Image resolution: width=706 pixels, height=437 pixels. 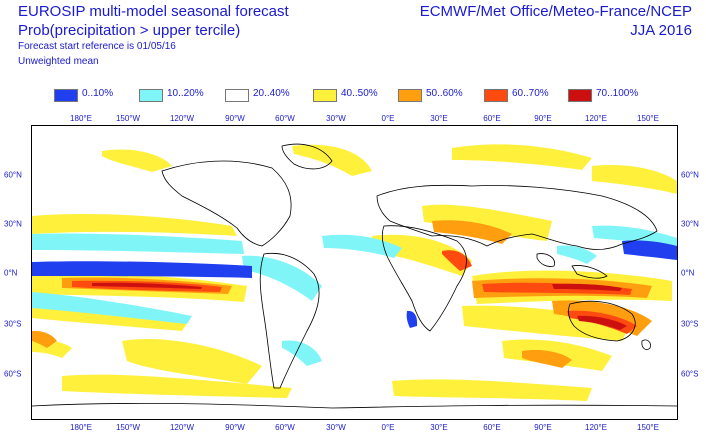 What do you see at coordinates (271, 93) in the screenshot?
I see `legend-label: 20..40%` at bounding box center [271, 93].